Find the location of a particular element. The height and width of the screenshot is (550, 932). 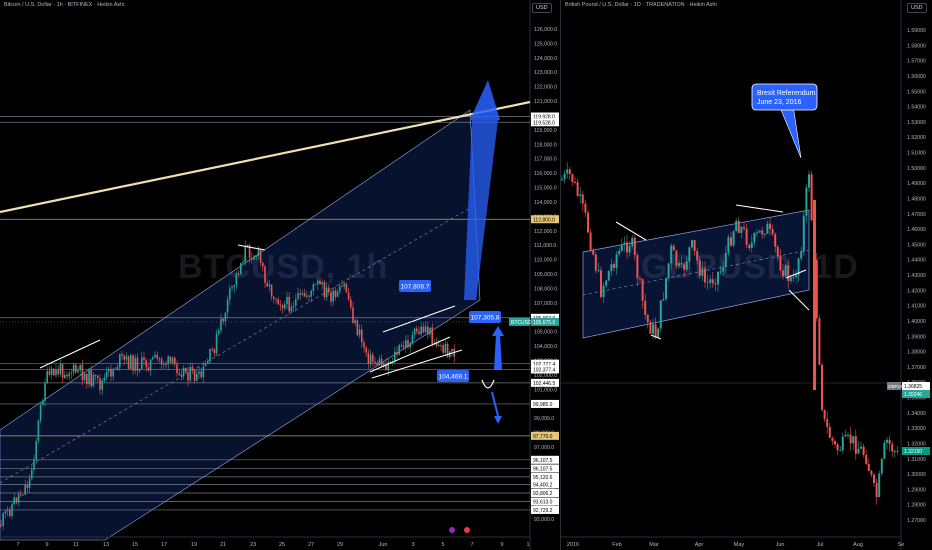

btc-time-tick: 21 is located at coordinates (223, 545).